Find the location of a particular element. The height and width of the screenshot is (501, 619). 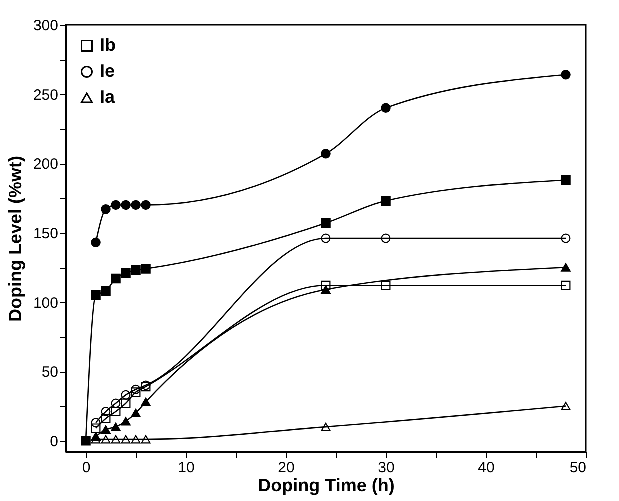

y-tick-label: 50 is located at coordinates (50, 373).